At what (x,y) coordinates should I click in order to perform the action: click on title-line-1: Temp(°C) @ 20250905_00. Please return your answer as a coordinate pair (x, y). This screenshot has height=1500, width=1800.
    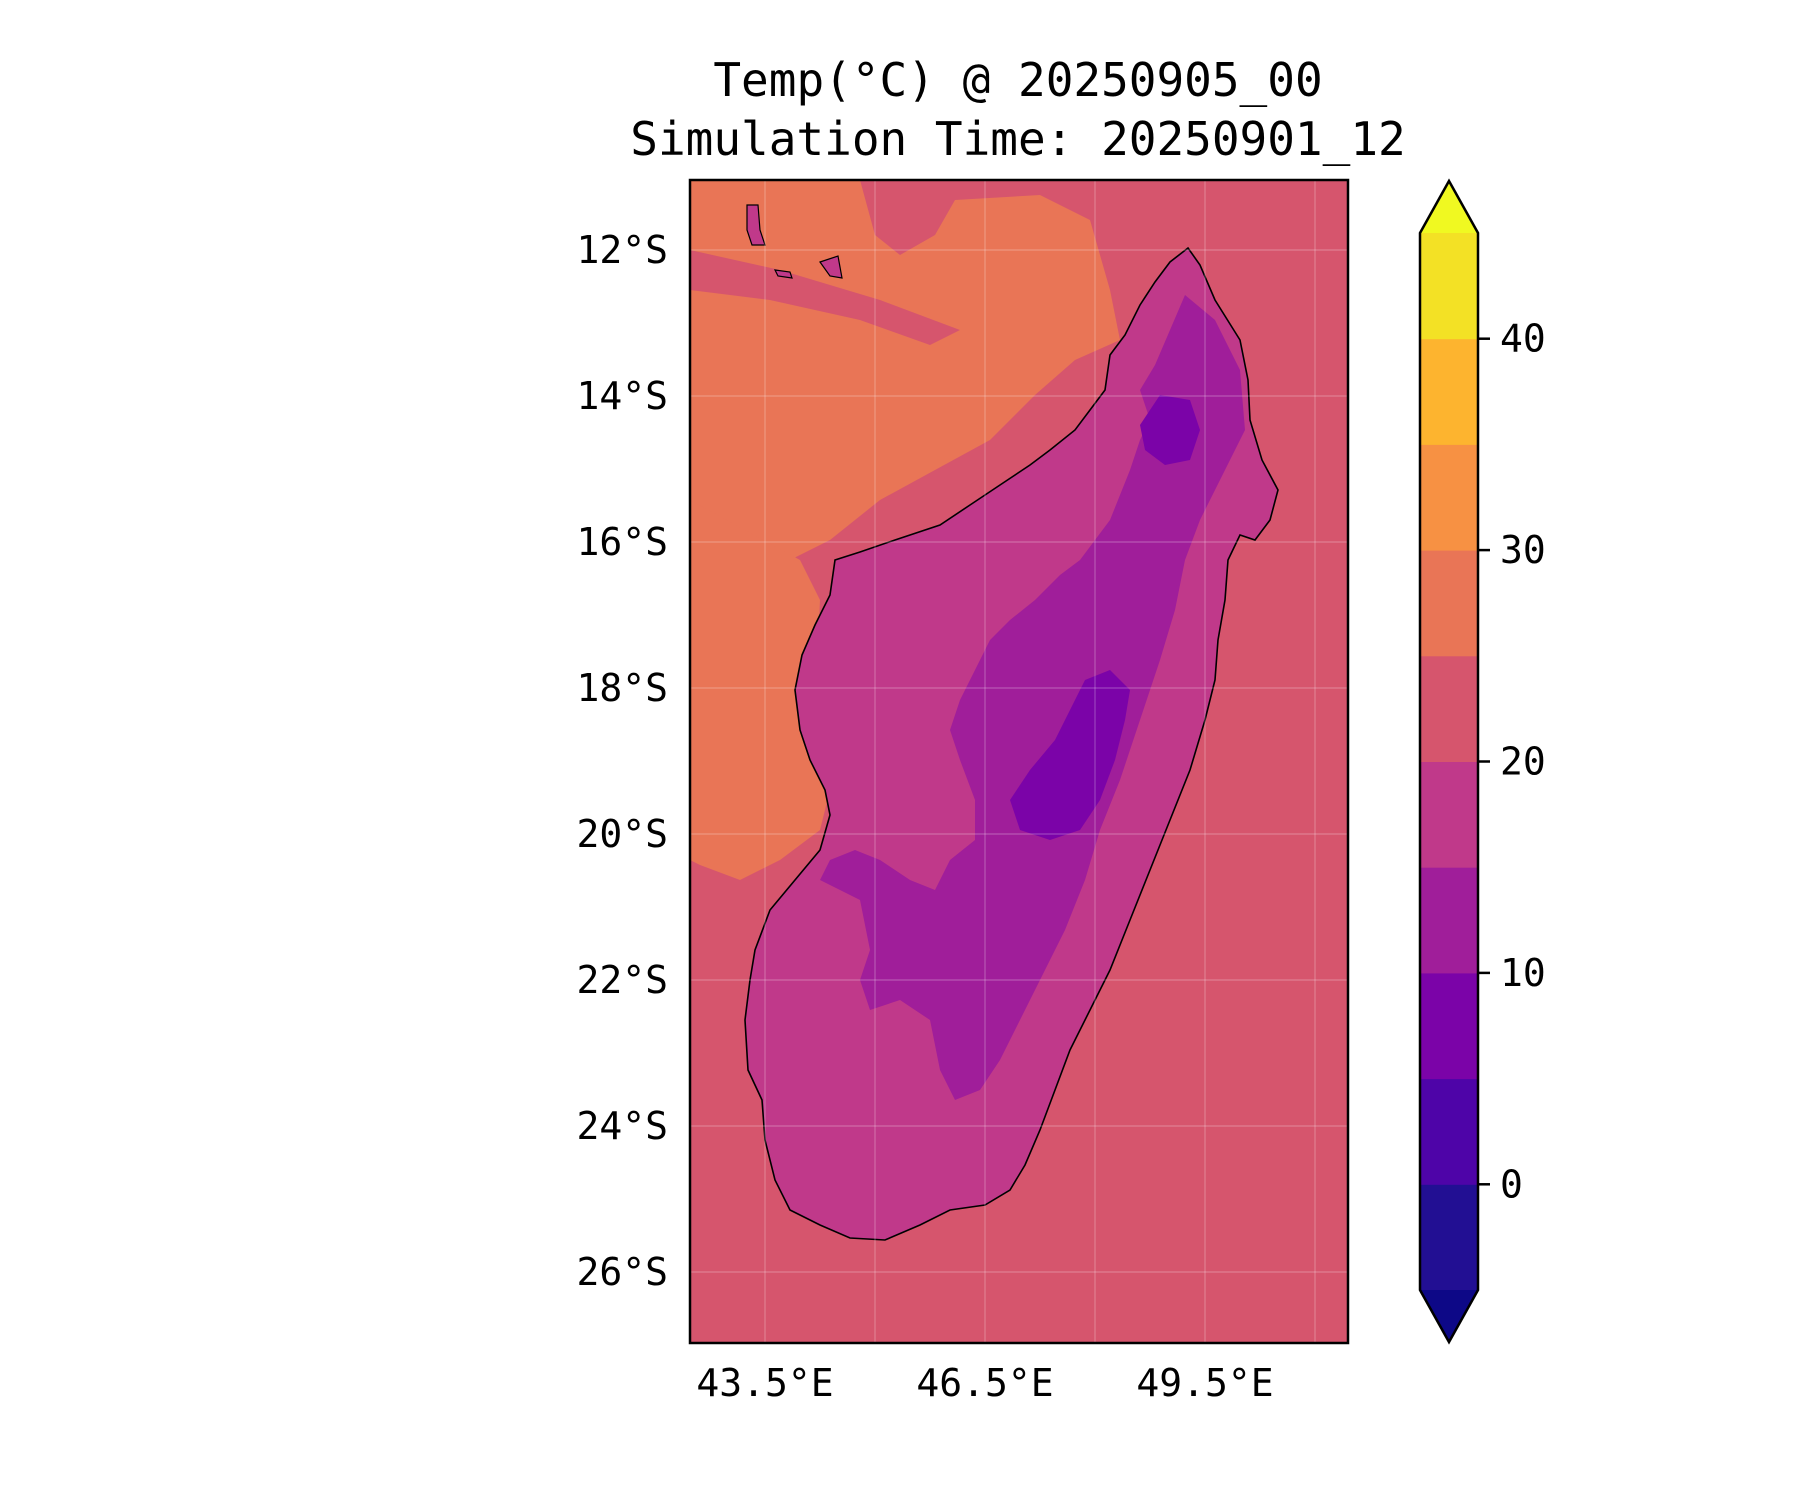
    Looking at the image, I should click on (1017, 80).